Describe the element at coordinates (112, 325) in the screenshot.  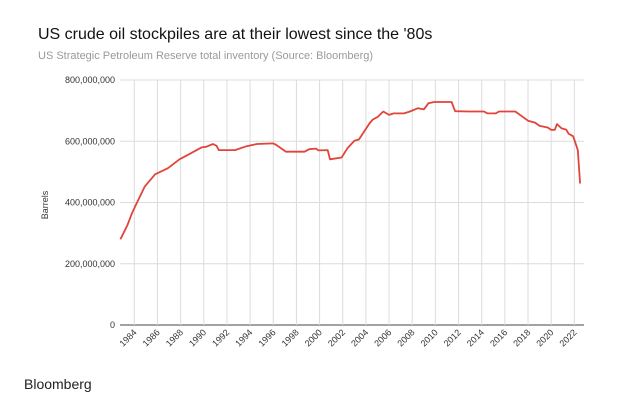
I see `y-tick-label: 0` at that location.